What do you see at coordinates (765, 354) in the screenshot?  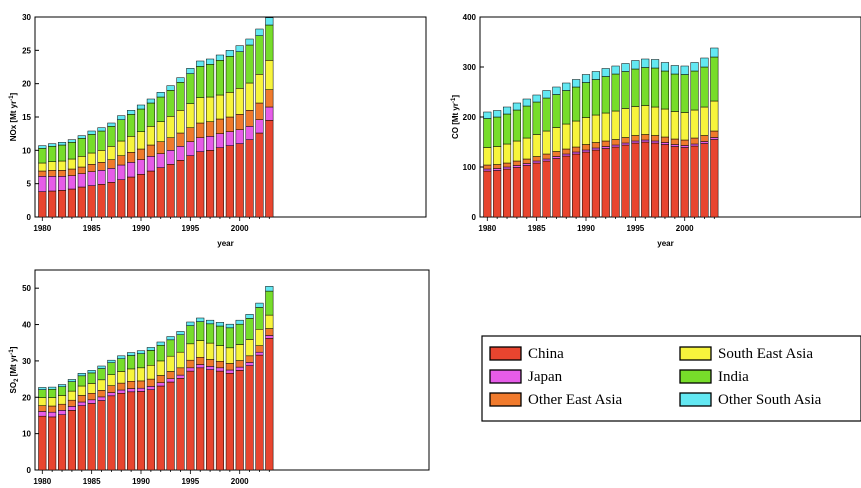 I see `legend-label-south-east-asia: South East Asia` at bounding box center [765, 354].